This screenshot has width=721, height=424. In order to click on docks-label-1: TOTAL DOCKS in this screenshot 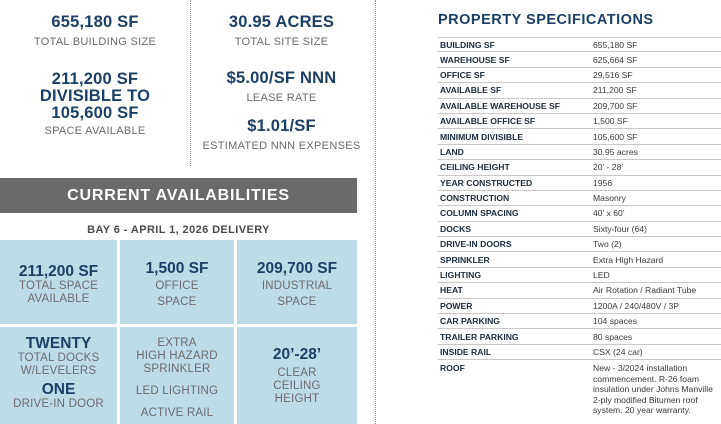, I will do `click(58, 358)`.